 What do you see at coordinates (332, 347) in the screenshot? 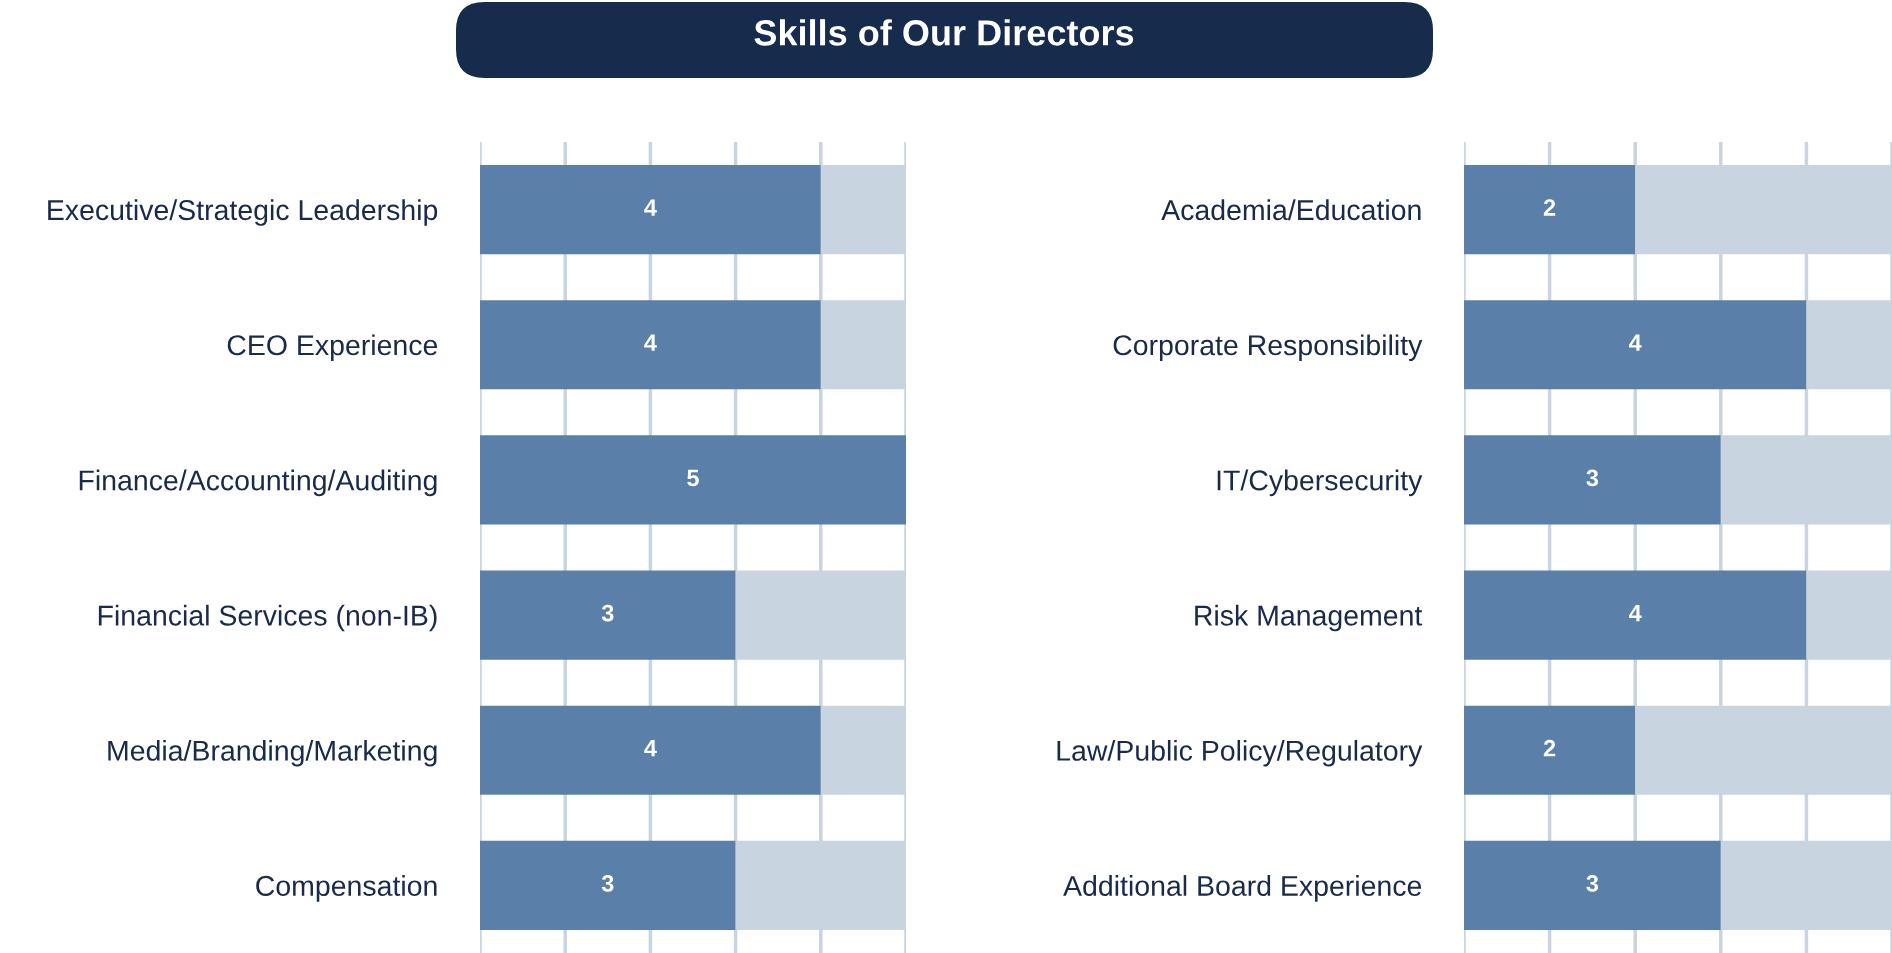
I see `y-tick-label: CEO Experience` at bounding box center [332, 347].